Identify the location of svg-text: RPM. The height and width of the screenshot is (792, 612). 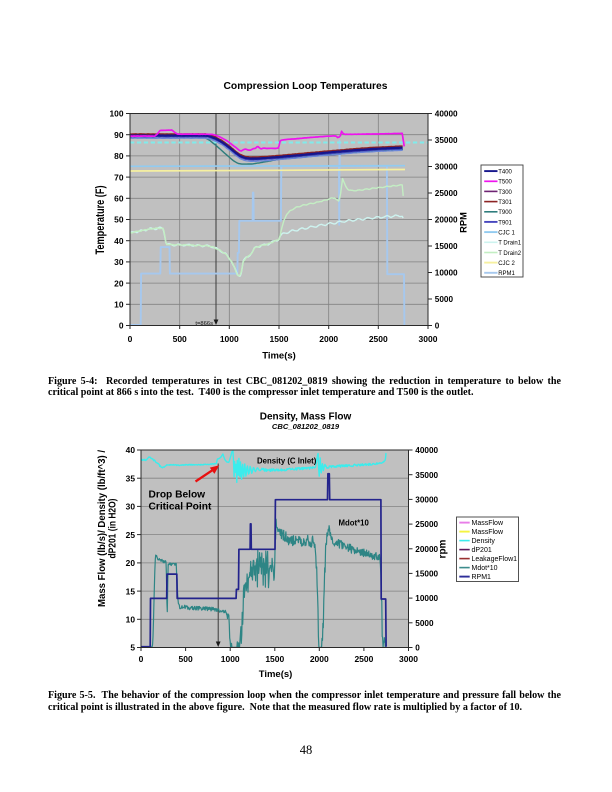
(464, 222).